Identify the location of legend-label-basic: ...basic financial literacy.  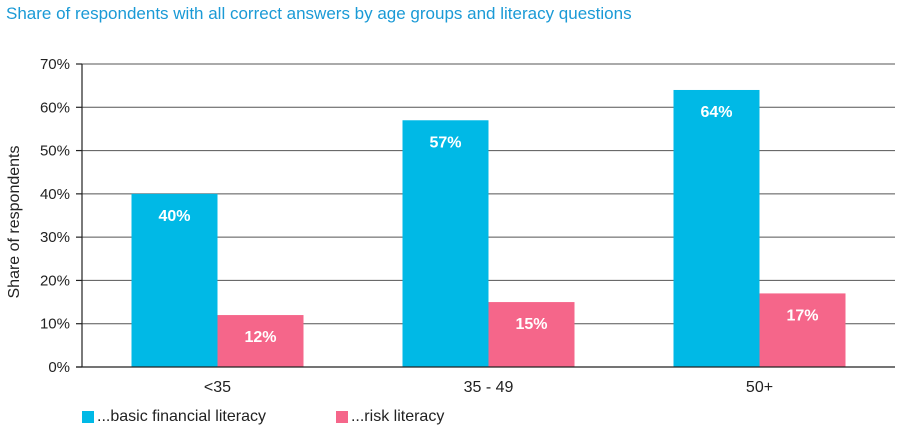
(181, 416).